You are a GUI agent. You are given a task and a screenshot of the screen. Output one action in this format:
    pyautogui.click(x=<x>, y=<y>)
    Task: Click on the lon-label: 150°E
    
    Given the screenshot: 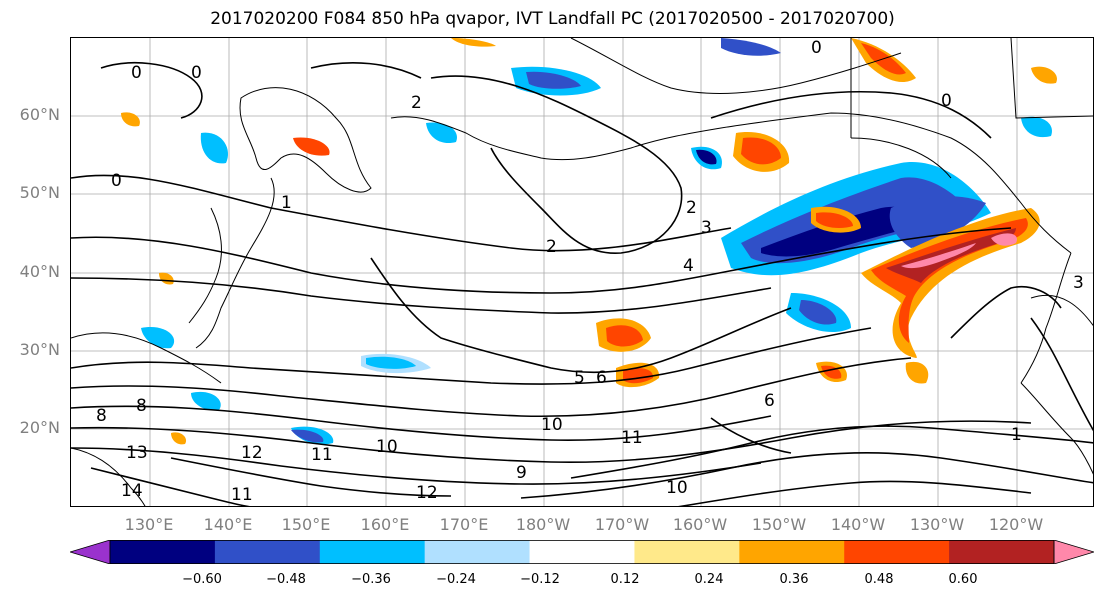 What is the action you would take?
    pyautogui.click(x=306, y=524)
    